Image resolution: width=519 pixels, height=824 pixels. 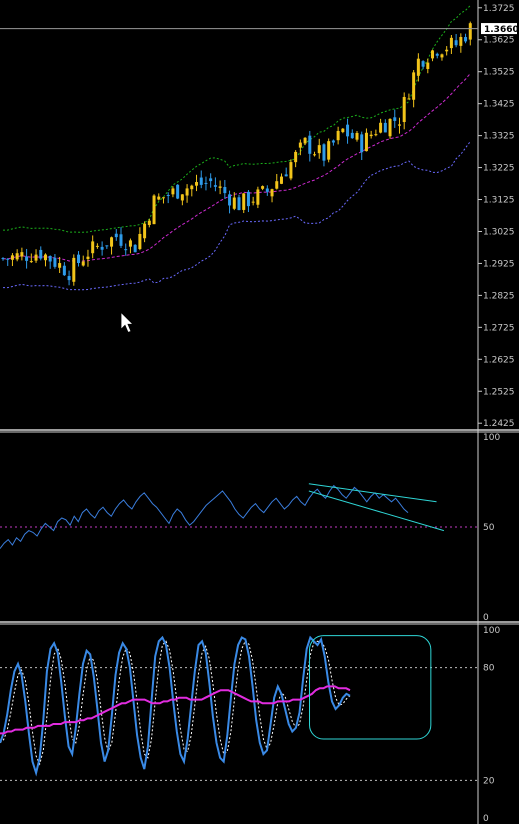 I want to click on price-tick-label: 1.2425, so click(x=499, y=424).